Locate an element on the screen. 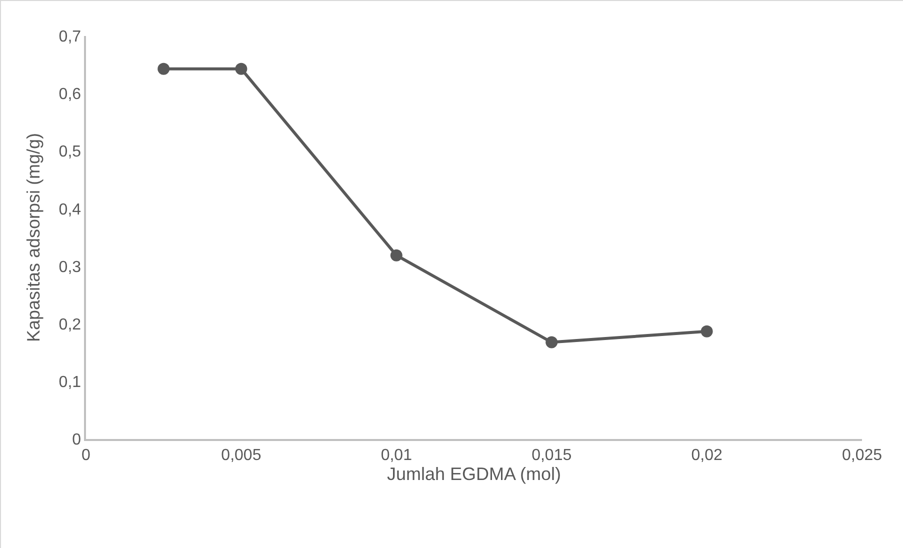 The image size is (903, 548). y-tick-label: 0,4 is located at coordinates (70, 209).